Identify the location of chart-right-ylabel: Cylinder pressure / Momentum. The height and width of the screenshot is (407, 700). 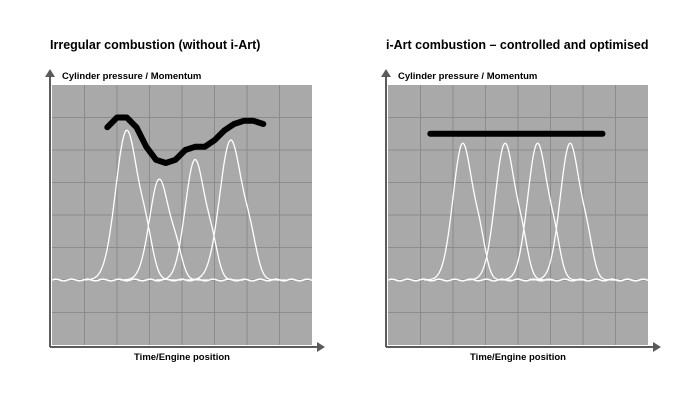
(467, 76).